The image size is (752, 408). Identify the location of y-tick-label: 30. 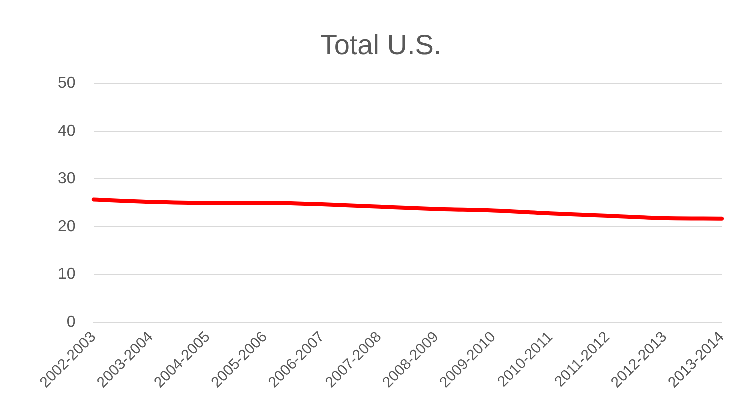
(67, 179).